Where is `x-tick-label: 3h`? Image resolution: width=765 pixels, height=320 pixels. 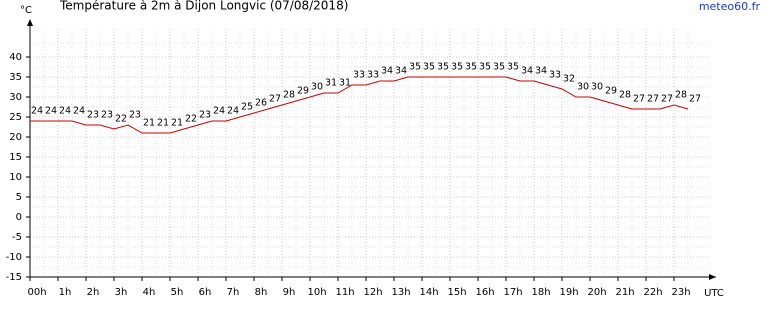
x-tick-label: 3h is located at coordinates (121, 292).